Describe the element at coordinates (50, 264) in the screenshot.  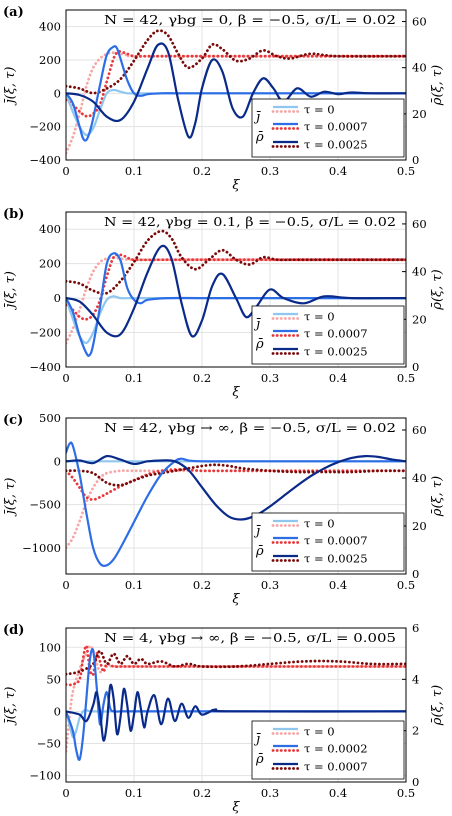
I see `y-tick-label-left: 200` at that location.